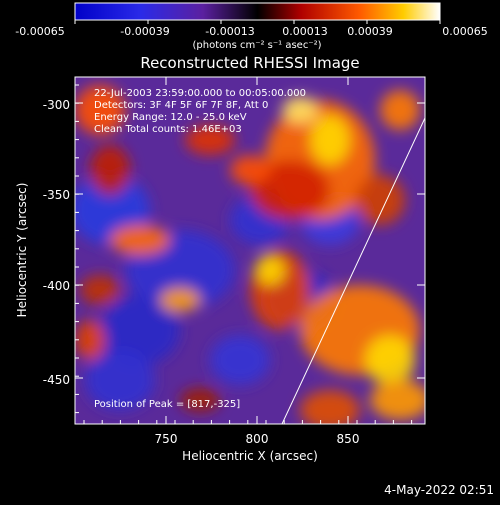  I want to click on timestamp: 4-May-2022 02:51, so click(439, 490).